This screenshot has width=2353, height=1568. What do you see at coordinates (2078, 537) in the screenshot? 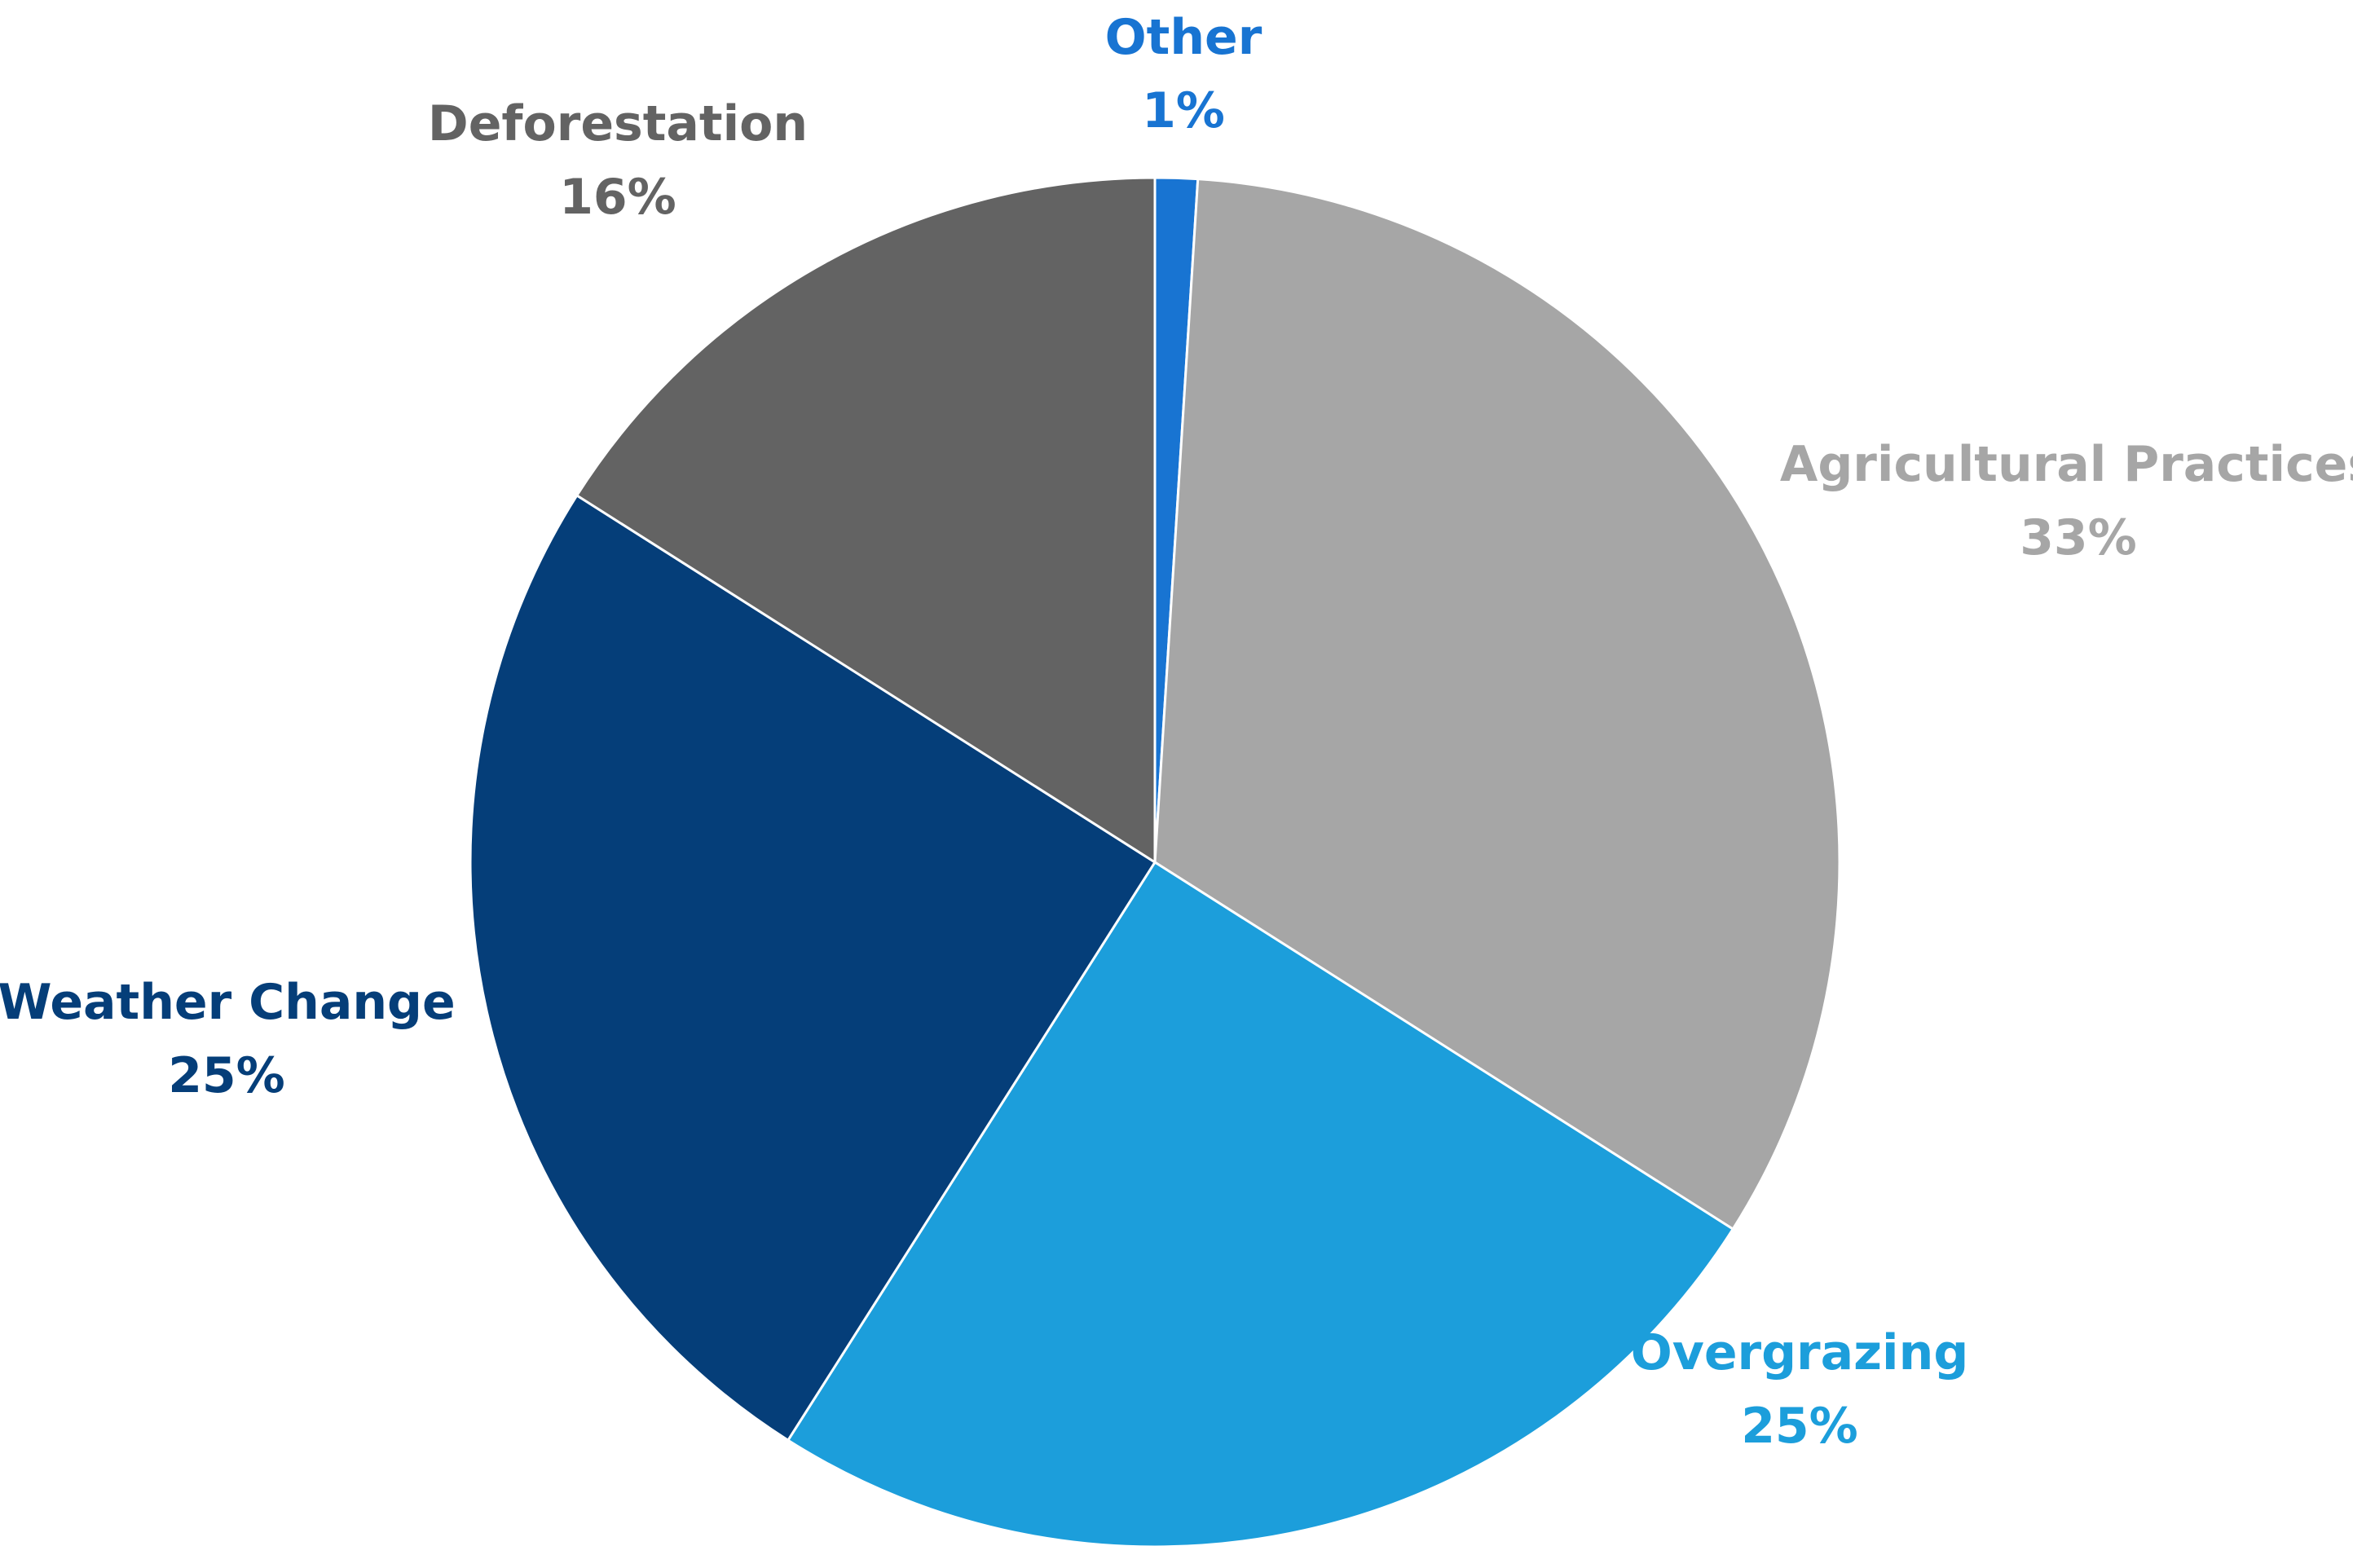
I see `data-label-value: 33%` at bounding box center [2078, 537].